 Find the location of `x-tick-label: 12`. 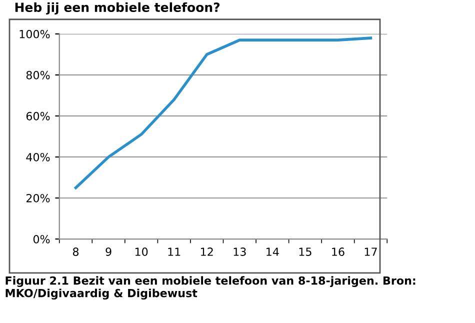

x-tick-label: 12 is located at coordinates (207, 252).